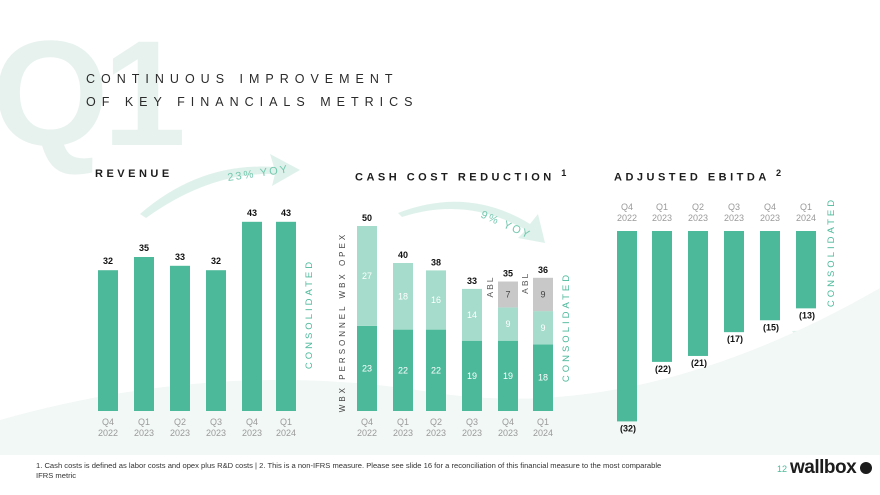  Describe the element at coordinates (565, 173) in the screenshot. I see `footnote-marker-1: 1` at that location.